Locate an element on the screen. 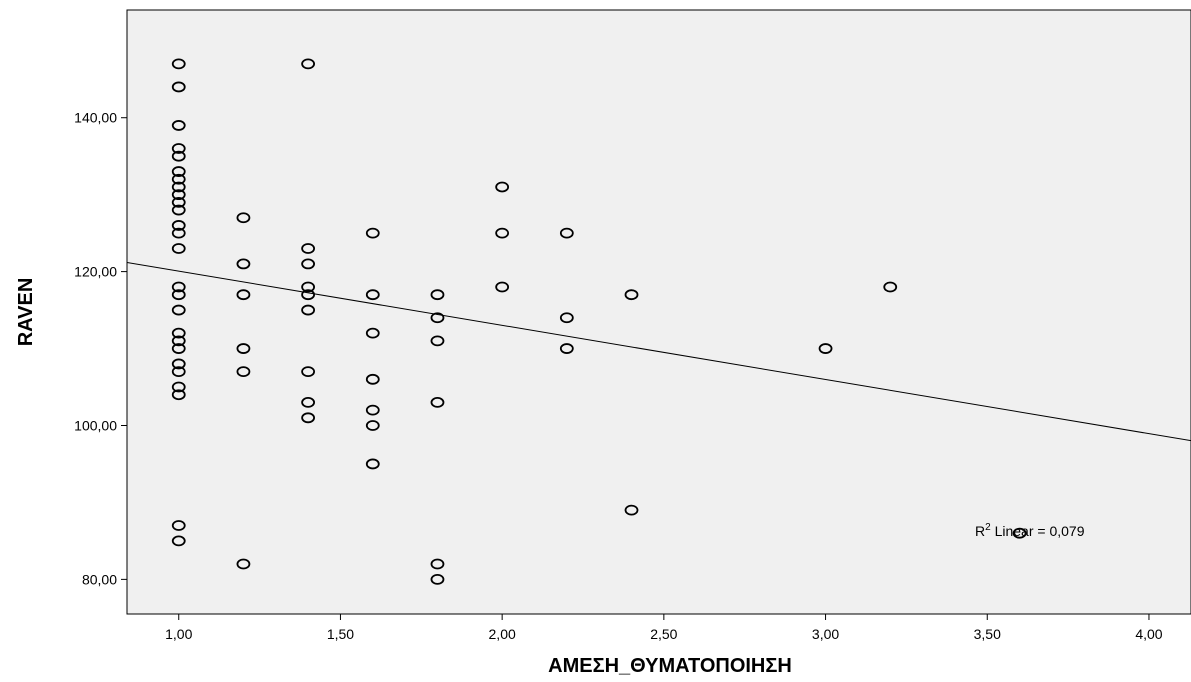  annotation-sup: 2 is located at coordinates (988, 527).